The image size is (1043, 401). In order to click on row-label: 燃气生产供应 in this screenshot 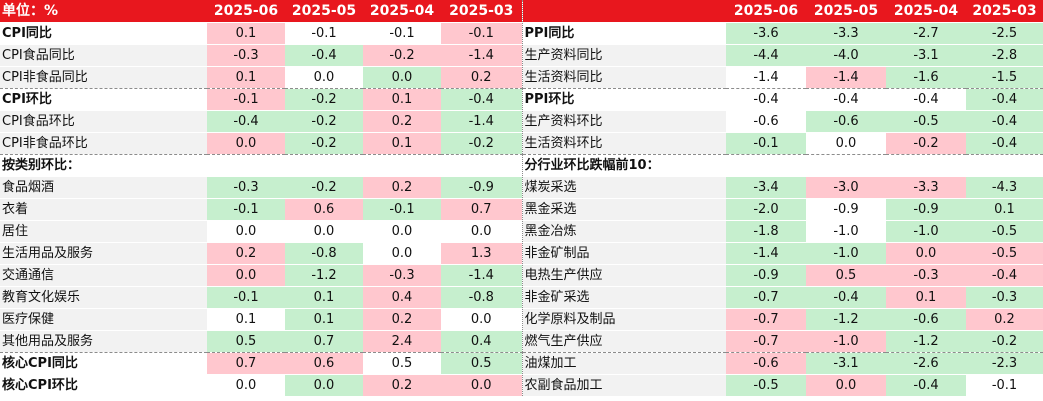, I will do `click(623, 341)`.